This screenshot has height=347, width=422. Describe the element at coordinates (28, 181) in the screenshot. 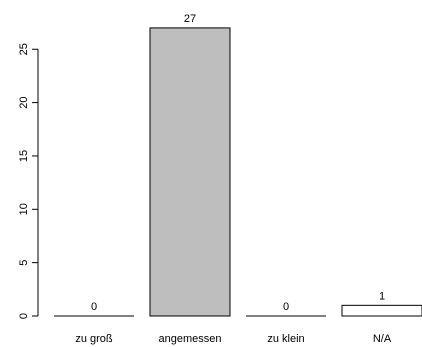

I see `y-axis: 0 5 10 15 20 25` at that location.